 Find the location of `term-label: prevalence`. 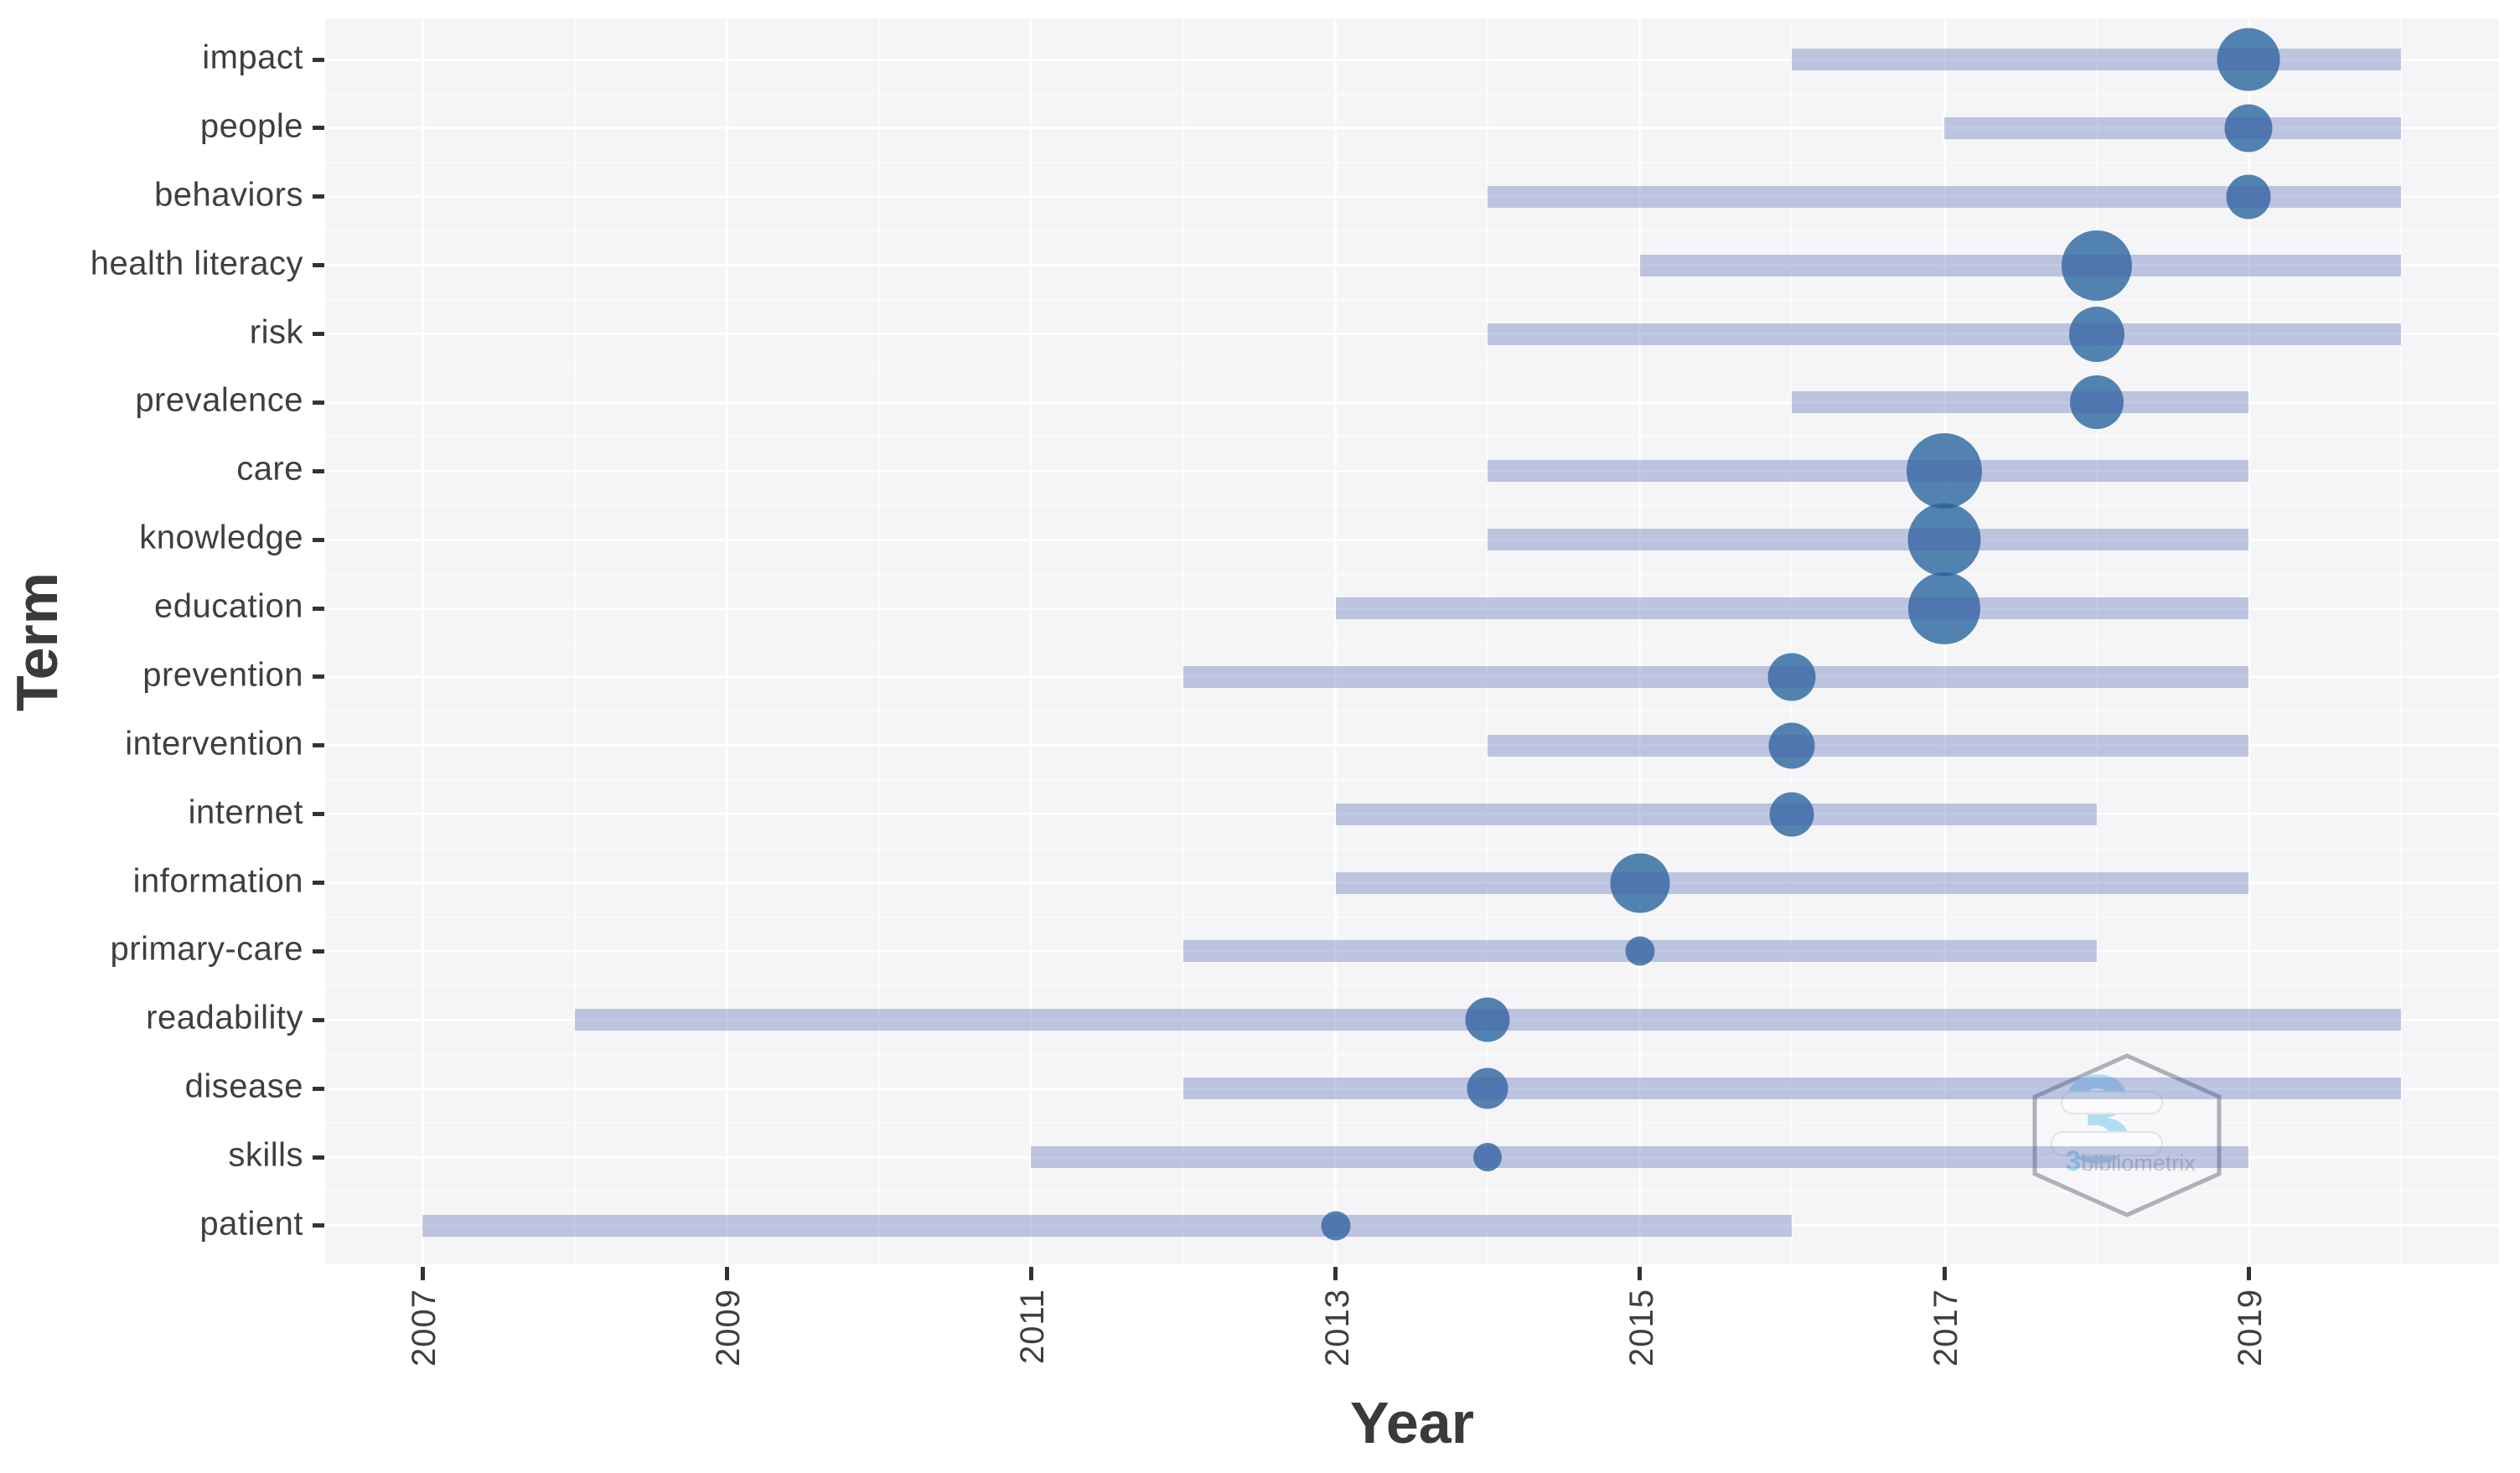

term-label: prevalence is located at coordinates (219, 401).